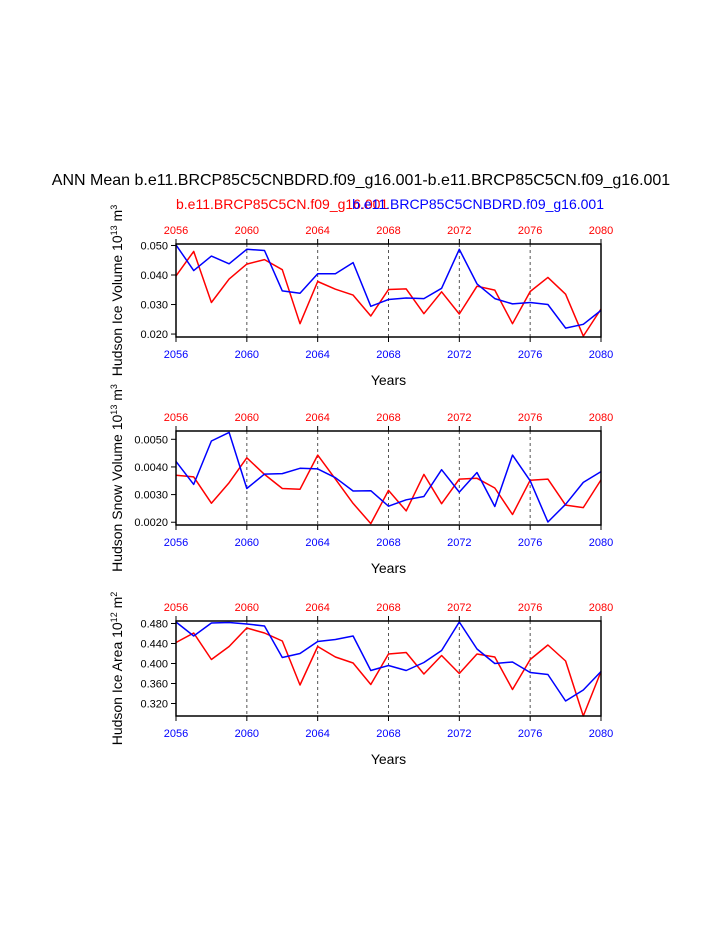 The height and width of the screenshot is (935, 723). What do you see at coordinates (154, 685) in the screenshot?
I see `y-tick-label: 0.360` at bounding box center [154, 685].